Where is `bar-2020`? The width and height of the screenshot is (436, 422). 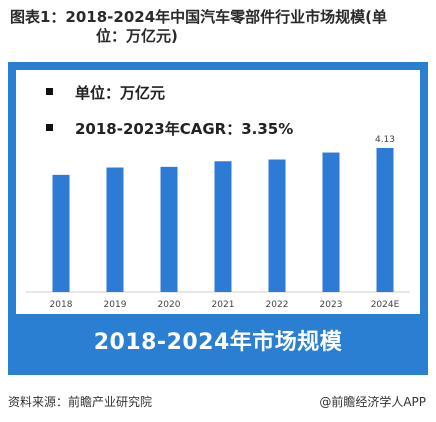
bar-2020 is located at coordinates (169, 229).